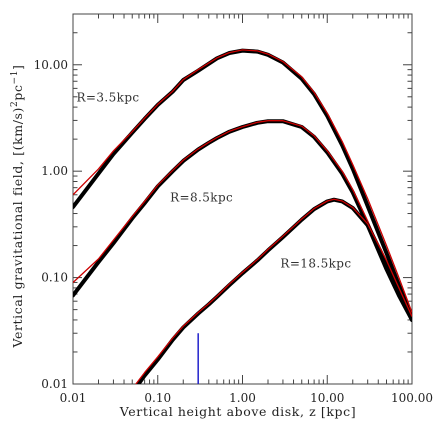 This screenshot has height=436, width=436. Describe the element at coordinates (157, 398) in the screenshot. I see `x-tick-label: 0.10` at that location.